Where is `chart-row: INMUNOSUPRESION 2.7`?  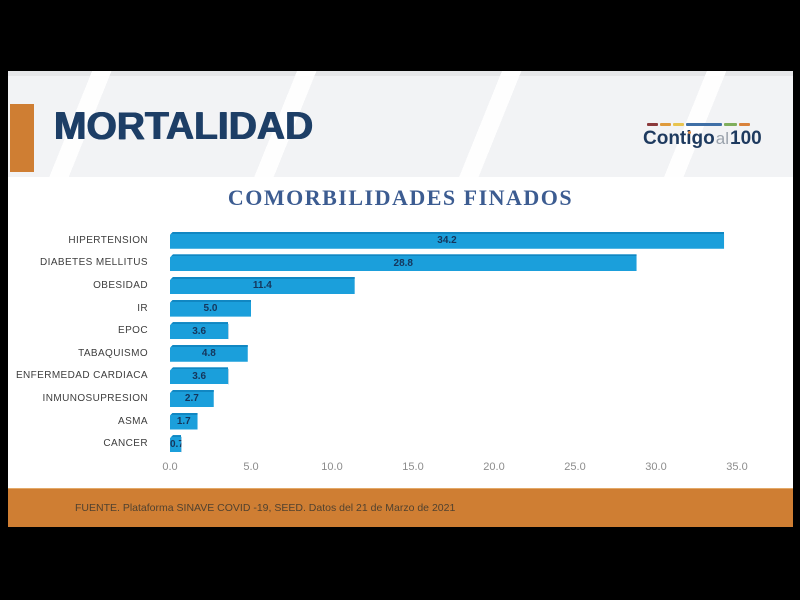
chart-row: INMUNOSUPRESION 2.7 is located at coordinates (400, 398).